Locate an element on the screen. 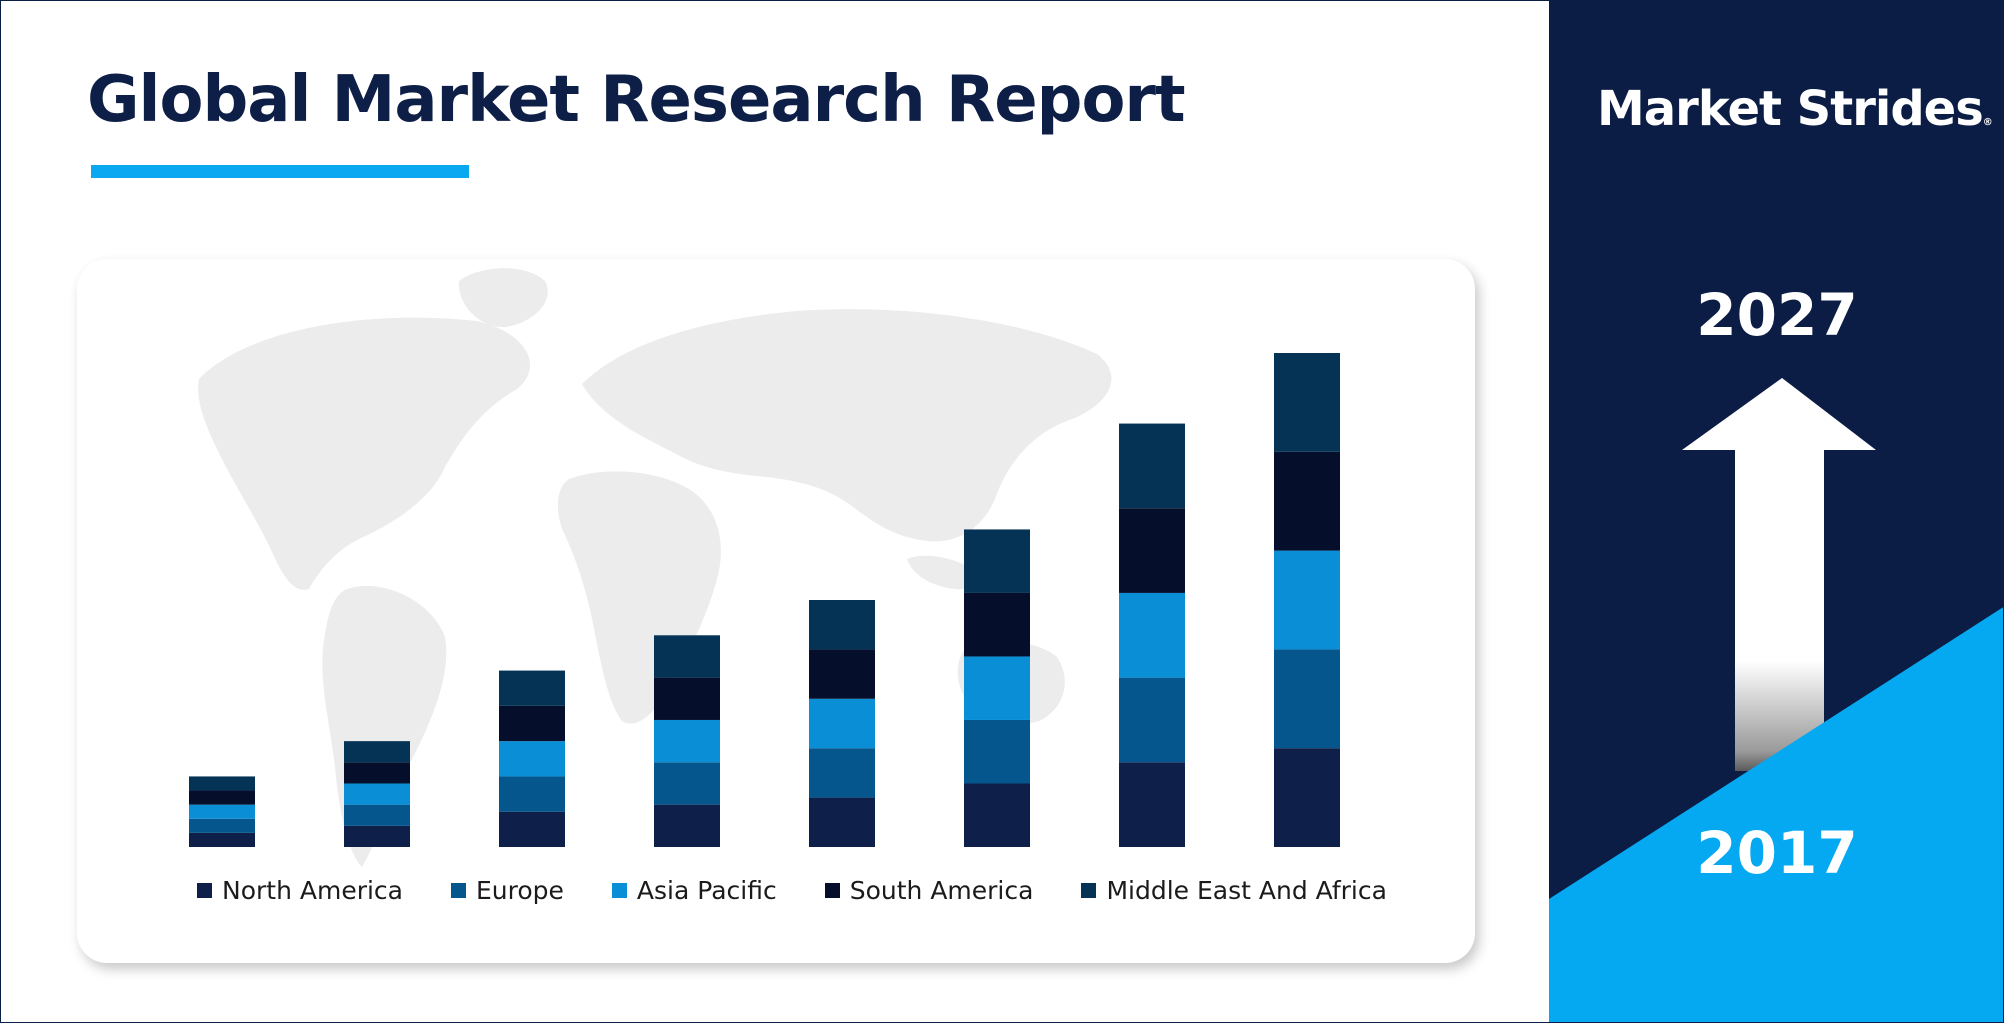 The image size is (2004, 1023). bar-8-south-america is located at coordinates (1307, 501).